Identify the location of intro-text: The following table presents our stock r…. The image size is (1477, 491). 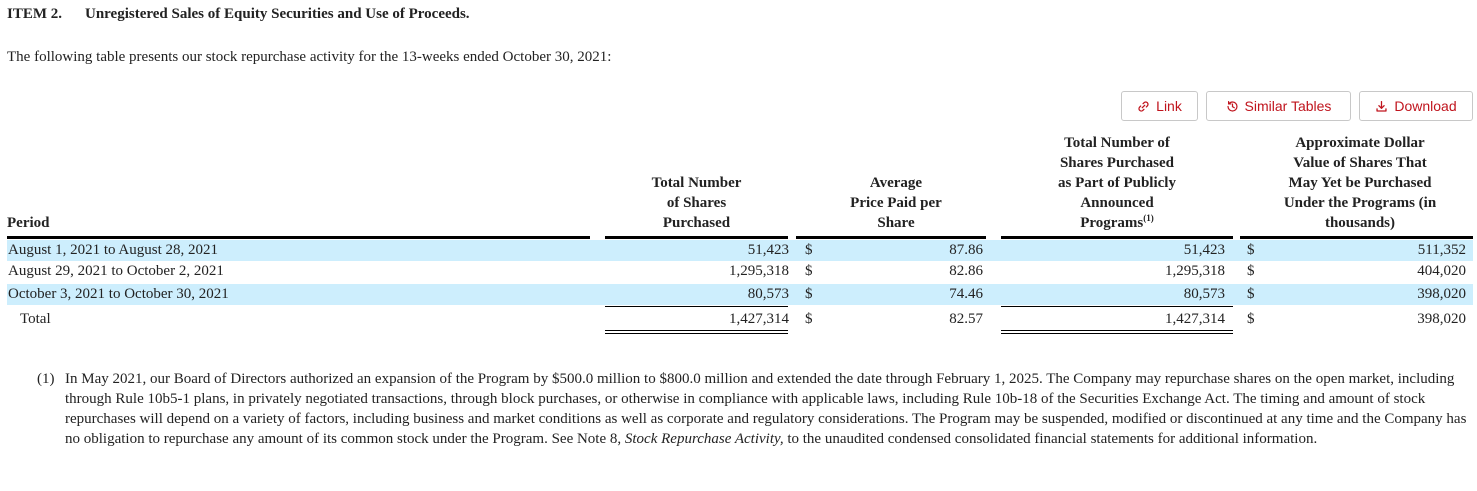
(309, 57).